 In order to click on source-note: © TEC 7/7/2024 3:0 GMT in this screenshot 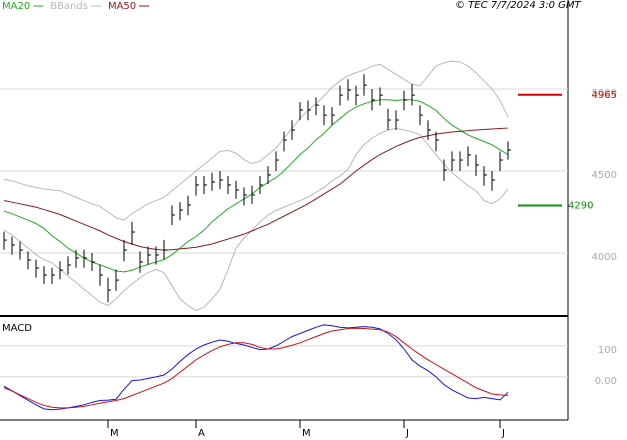, I will do `click(518, 5)`.